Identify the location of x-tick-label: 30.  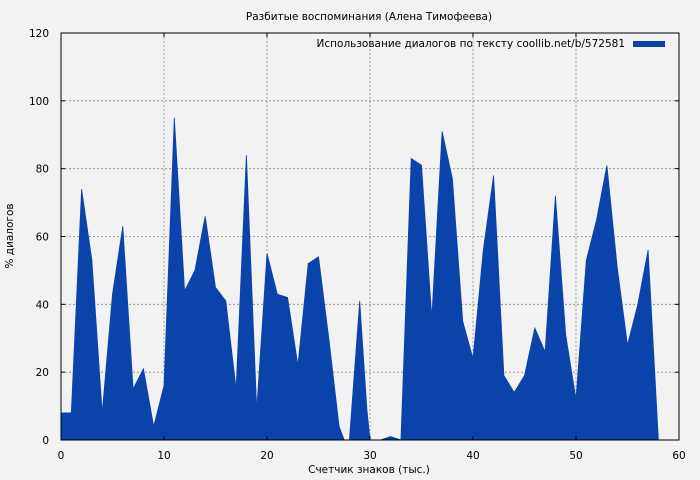
(369, 456).